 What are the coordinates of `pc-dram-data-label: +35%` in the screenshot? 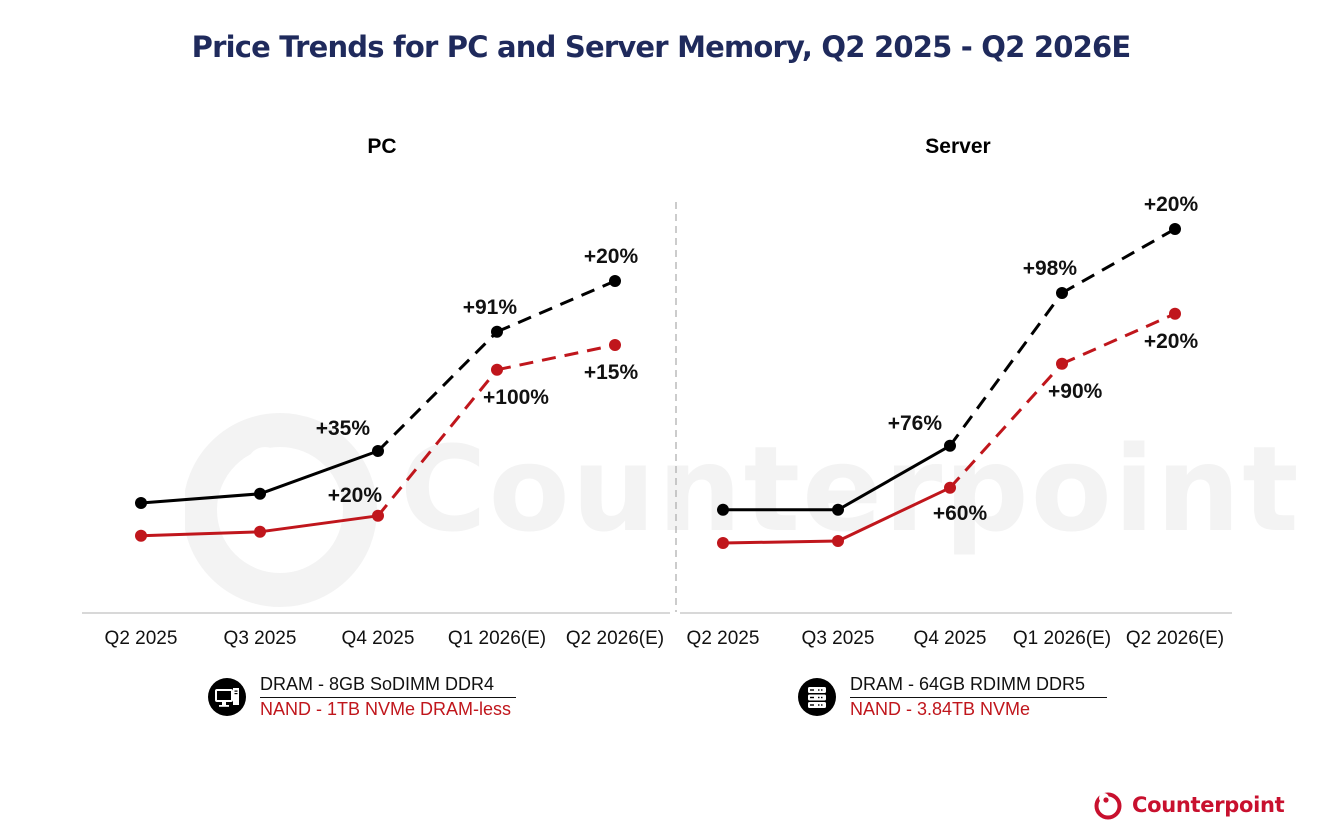 It's located at (343, 428).